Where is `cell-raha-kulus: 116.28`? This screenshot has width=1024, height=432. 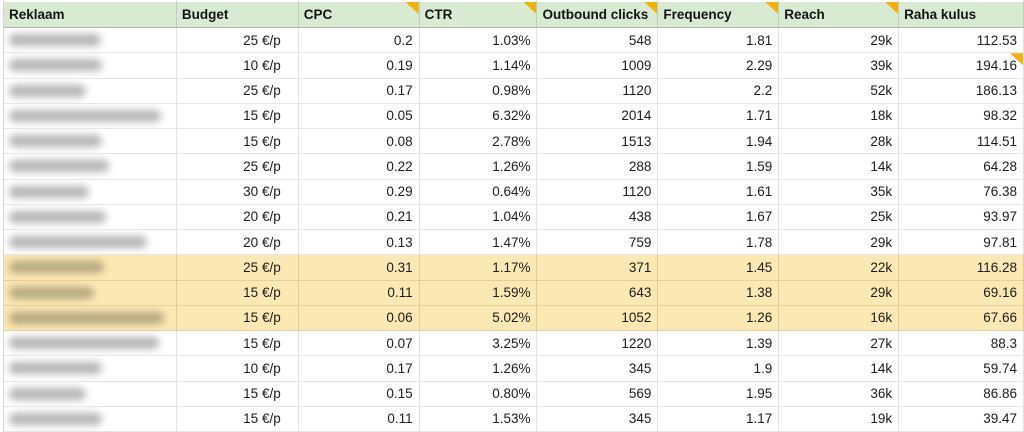 cell-raha-kulus: 116.28 is located at coordinates (961, 268).